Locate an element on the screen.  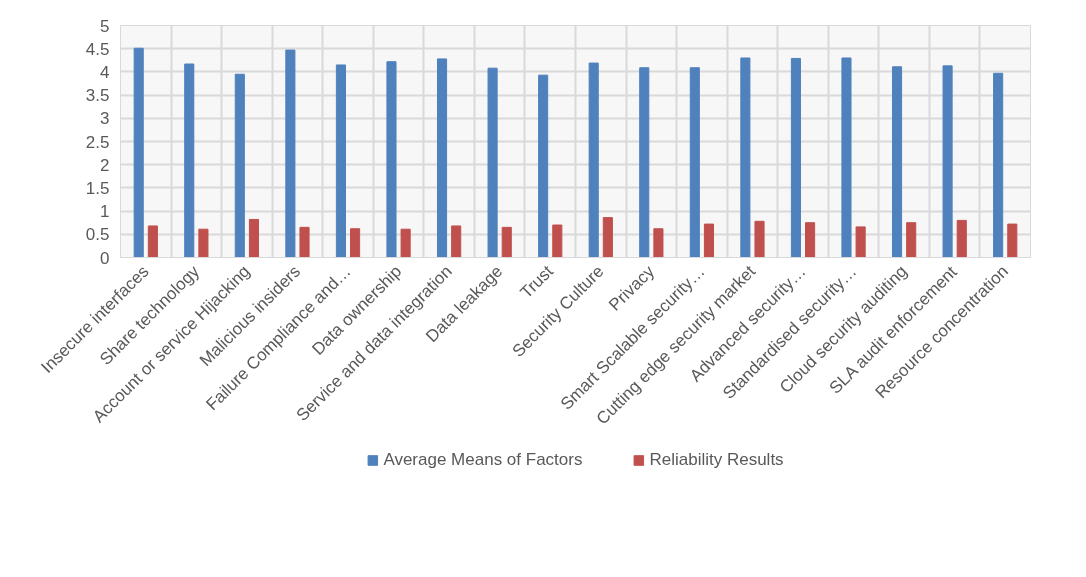
y-tick-label: 0.5 is located at coordinates (97, 235).